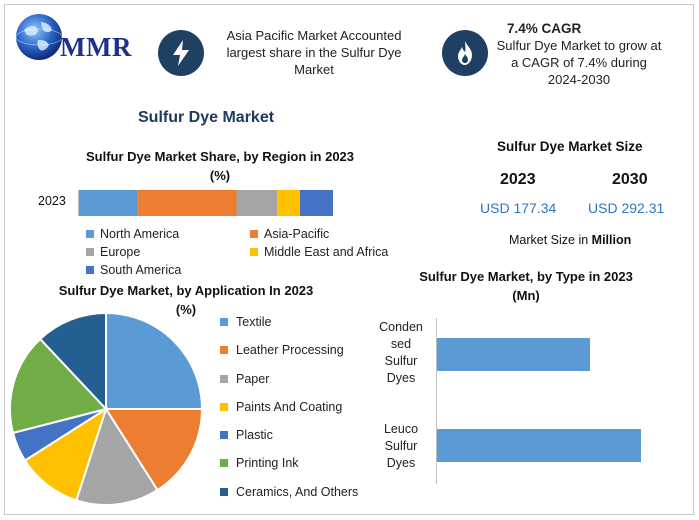 The image size is (699, 520). Describe the element at coordinates (626, 208) in the screenshot. I see `market-size-value-2030: USD 292.31` at that location.